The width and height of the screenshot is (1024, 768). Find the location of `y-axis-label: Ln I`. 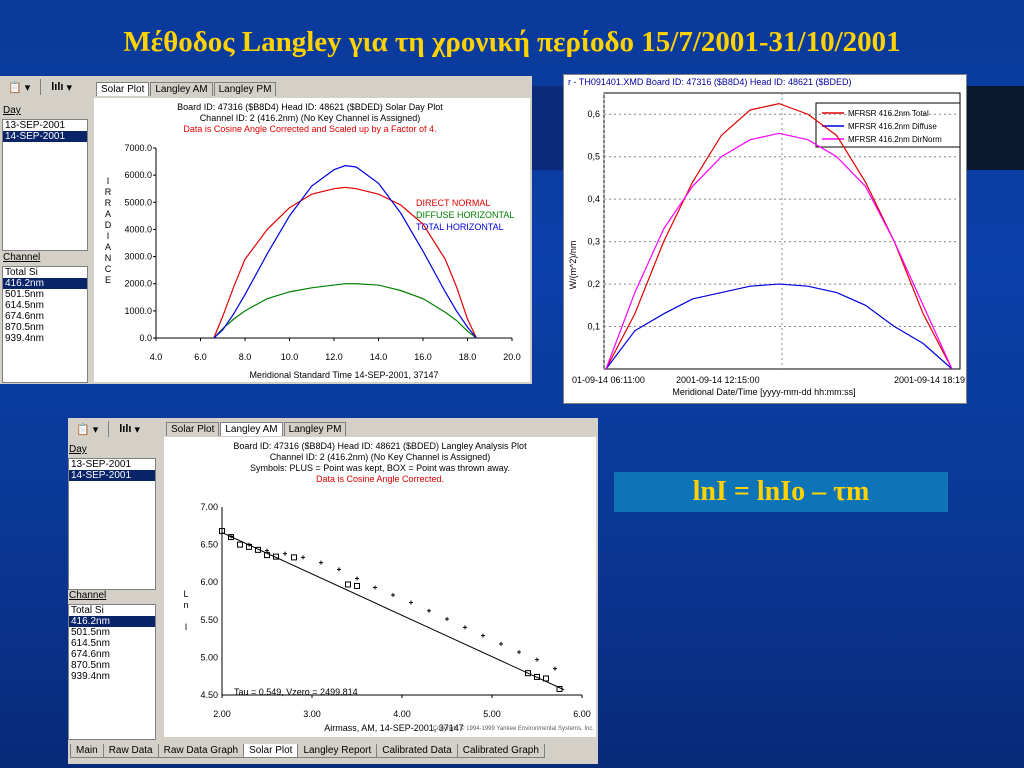

y-axis-label: Ln I is located at coordinates (185, 610).